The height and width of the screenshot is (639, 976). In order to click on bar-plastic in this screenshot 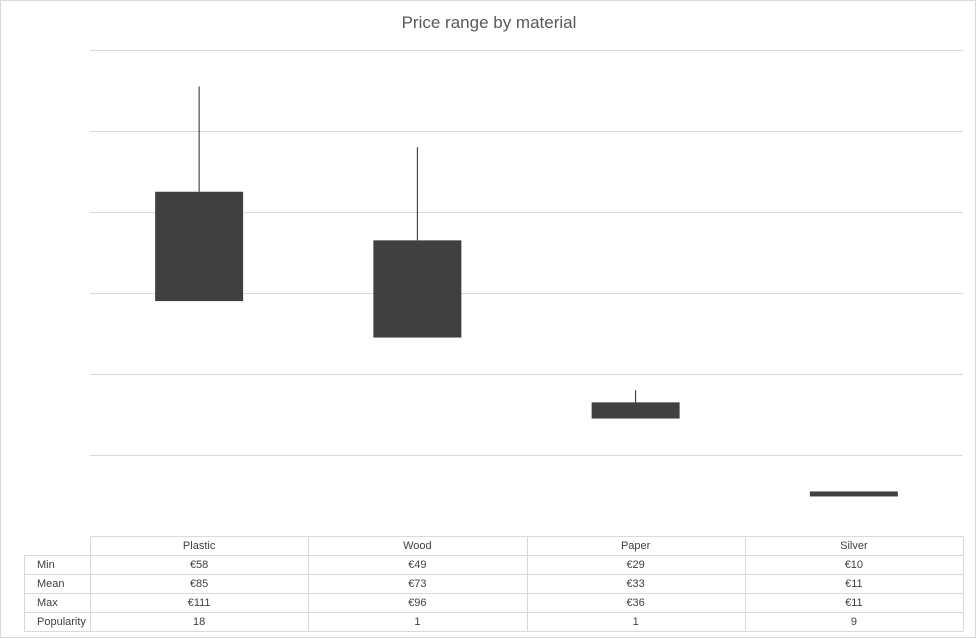, I will do `click(199, 246)`.